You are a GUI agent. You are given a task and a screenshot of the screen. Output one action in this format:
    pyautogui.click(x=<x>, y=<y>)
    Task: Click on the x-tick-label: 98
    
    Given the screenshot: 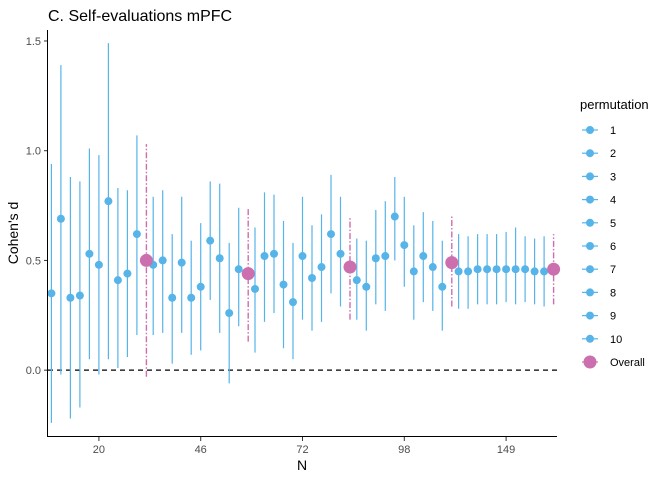 What is the action you would take?
    pyautogui.click(x=404, y=450)
    